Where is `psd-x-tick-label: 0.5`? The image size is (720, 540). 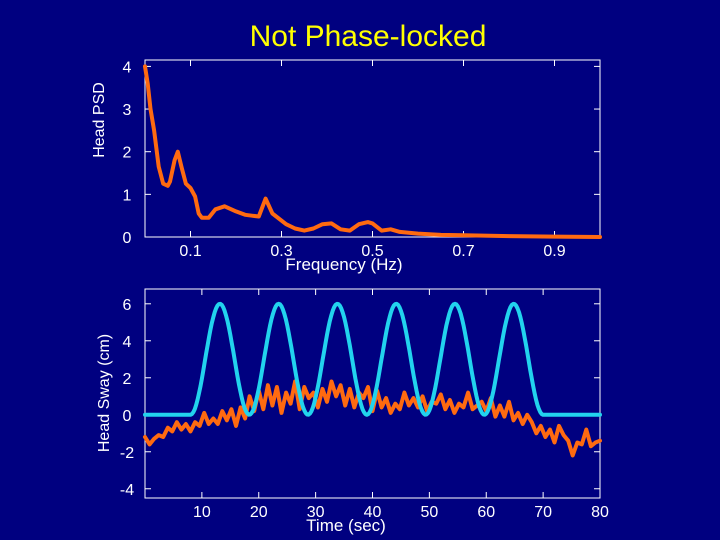
psd-x-tick-label: 0.5 is located at coordinates (372, 251).